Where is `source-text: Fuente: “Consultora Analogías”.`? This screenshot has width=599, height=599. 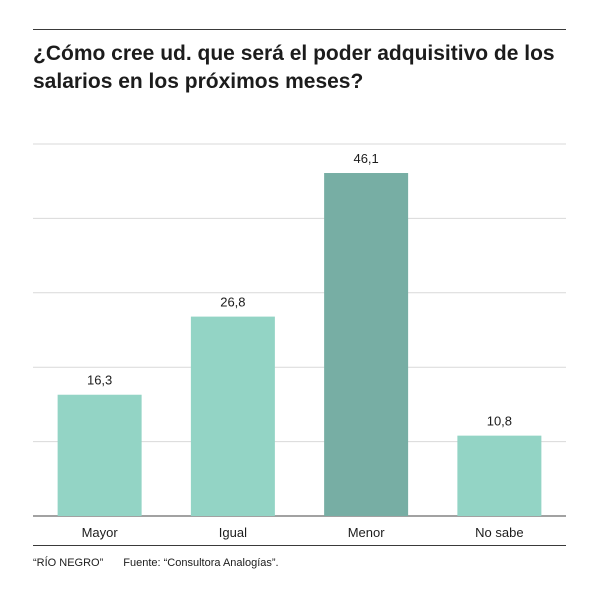 source-text: Fuente: “Consultora Analogías”. is located at coordinates (201, 563).